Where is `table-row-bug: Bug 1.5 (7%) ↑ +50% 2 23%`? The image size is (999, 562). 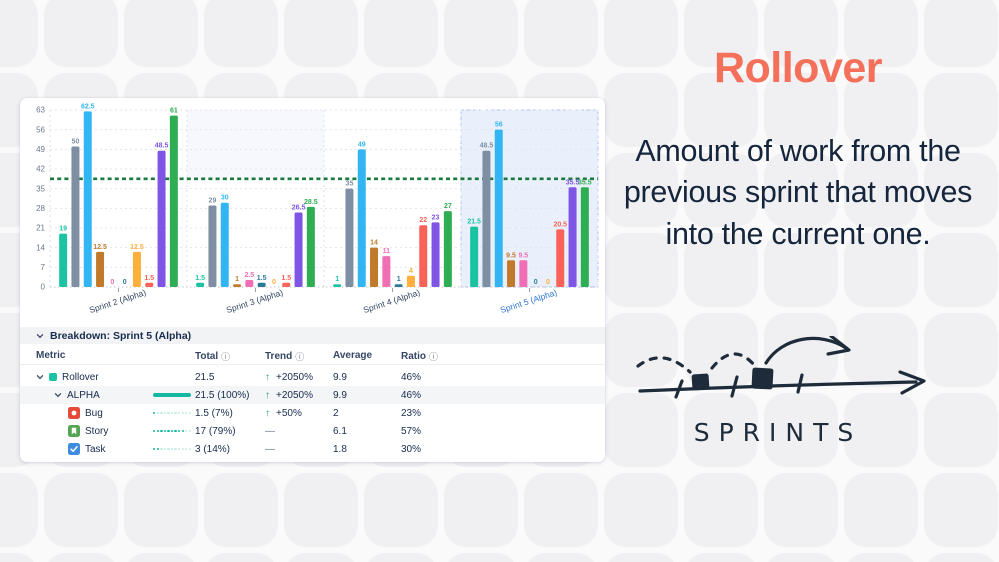 table-row-bug: Bug 1.5 (7%) ↑ +50% 2 23% is located at coordinates (312, 413).